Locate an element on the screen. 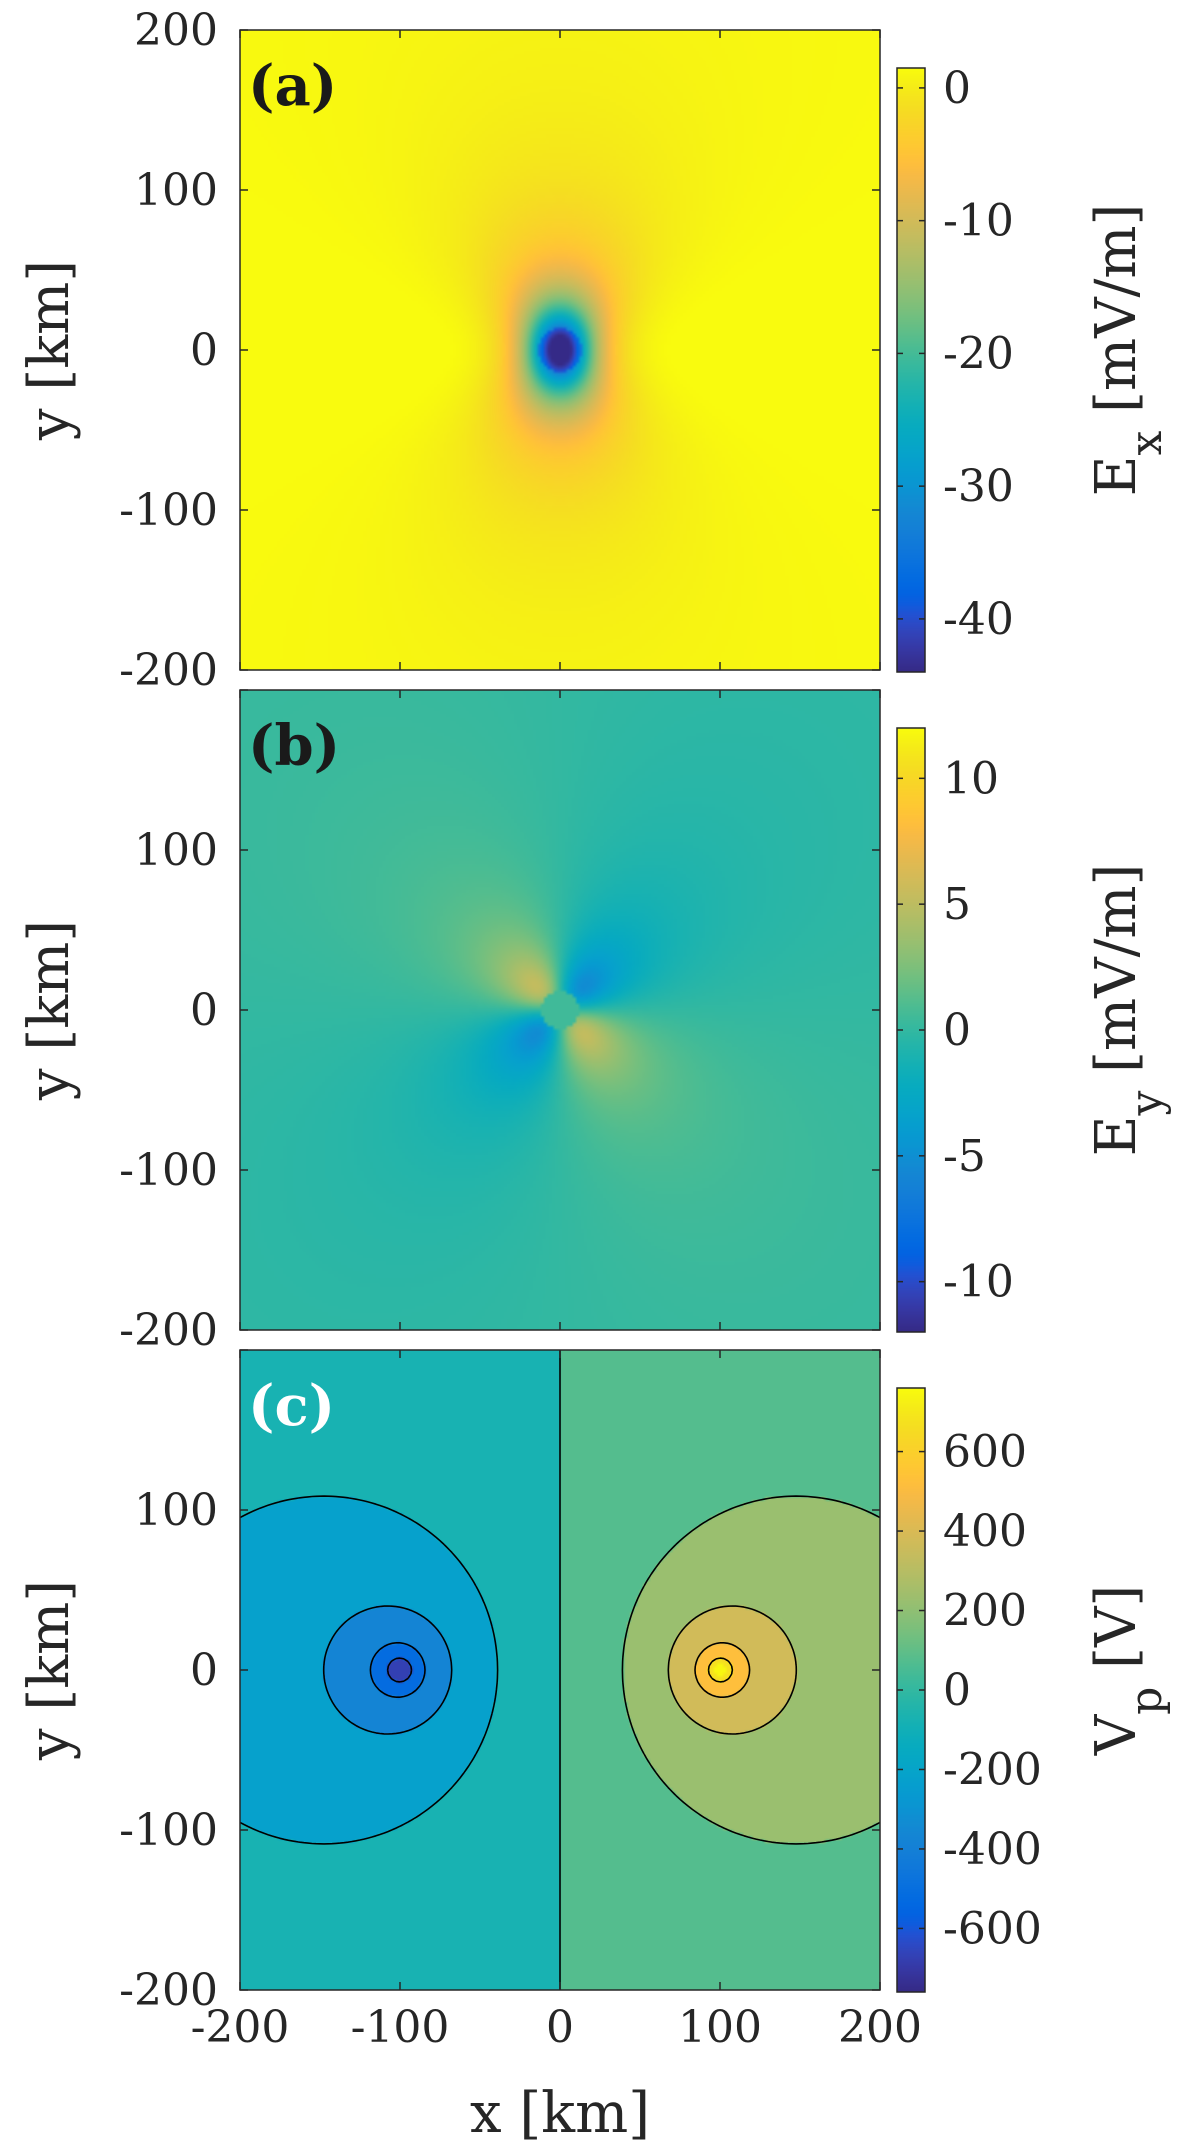 The width and height of the screenshot is (1200, 2155). colorbar-tick-label: -30 is located at coordinates (978, 486).